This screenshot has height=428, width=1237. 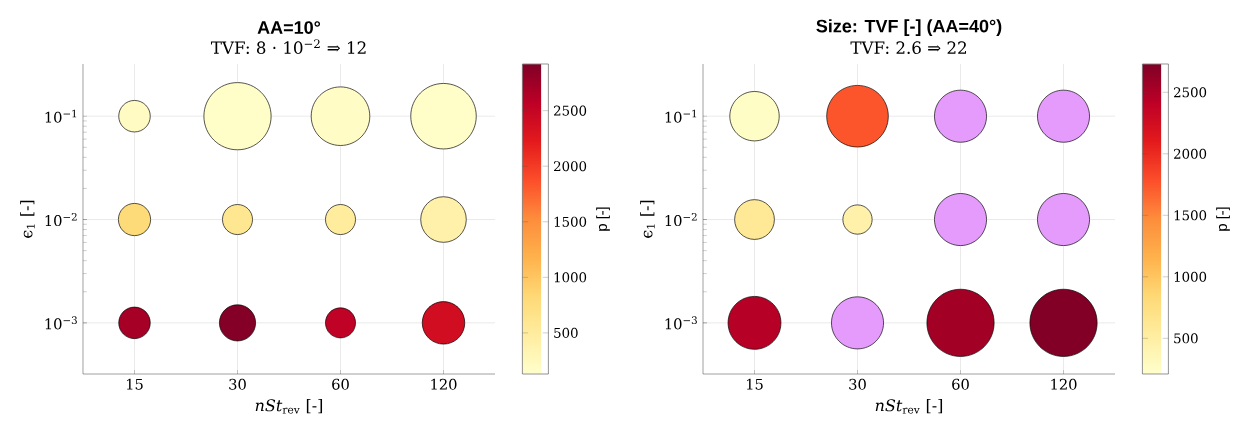 What do you see at coordinates (908, 47) in the screenshot?
I see `chart-subtitle: TVF: 2.6 ⇒ 22` at bounding box center [908, 47].